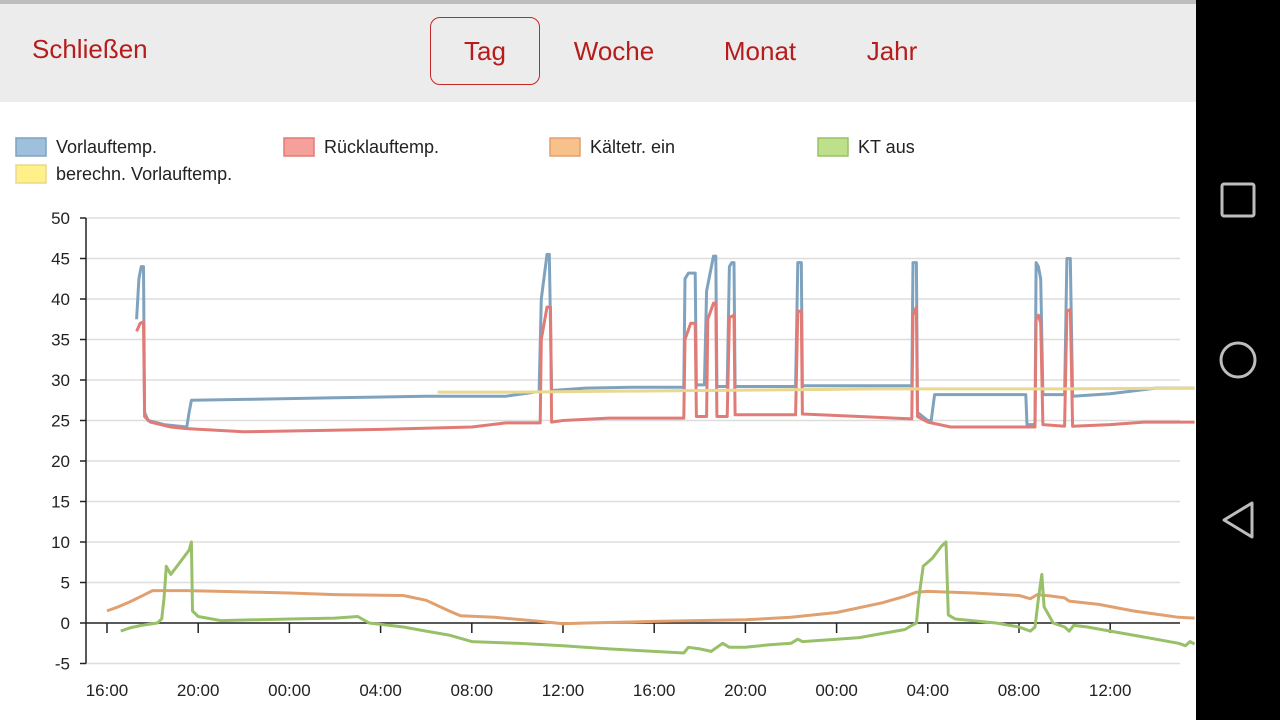  Describe the element at coordinates (62, 664) in the screenshot. I see `y-tick-label: -5` at that location.